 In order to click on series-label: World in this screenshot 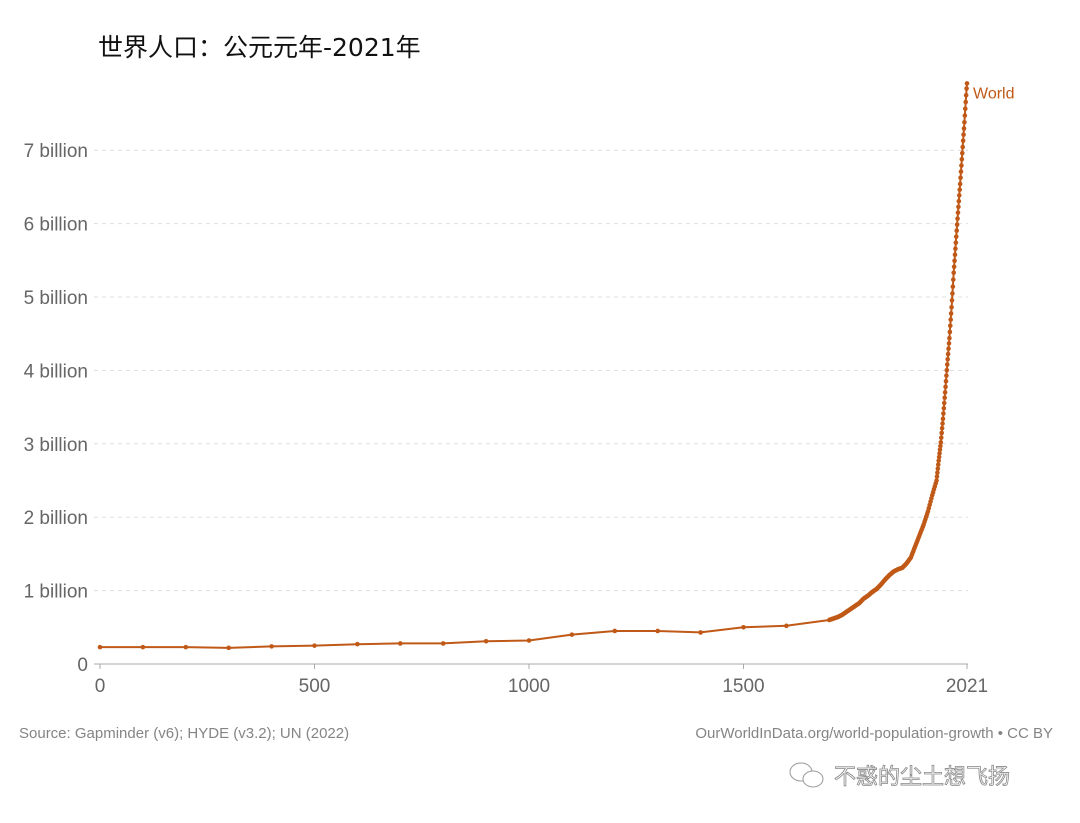, I will do `click(994, 93)`.